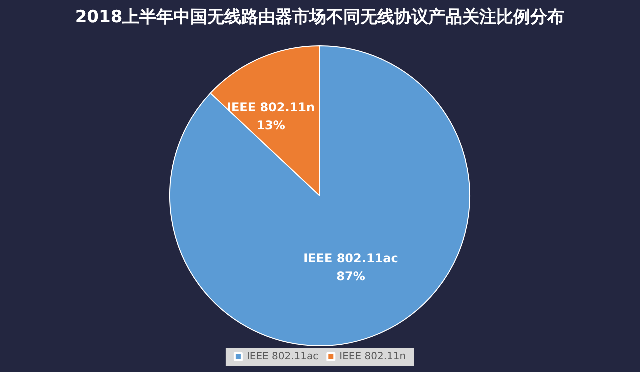 The width and height of the screenshot is (640, 372). What do you see at coordinates (351, 277) in the screenshot?
I see `data-label: 87%` at bounding box center [351, 277].